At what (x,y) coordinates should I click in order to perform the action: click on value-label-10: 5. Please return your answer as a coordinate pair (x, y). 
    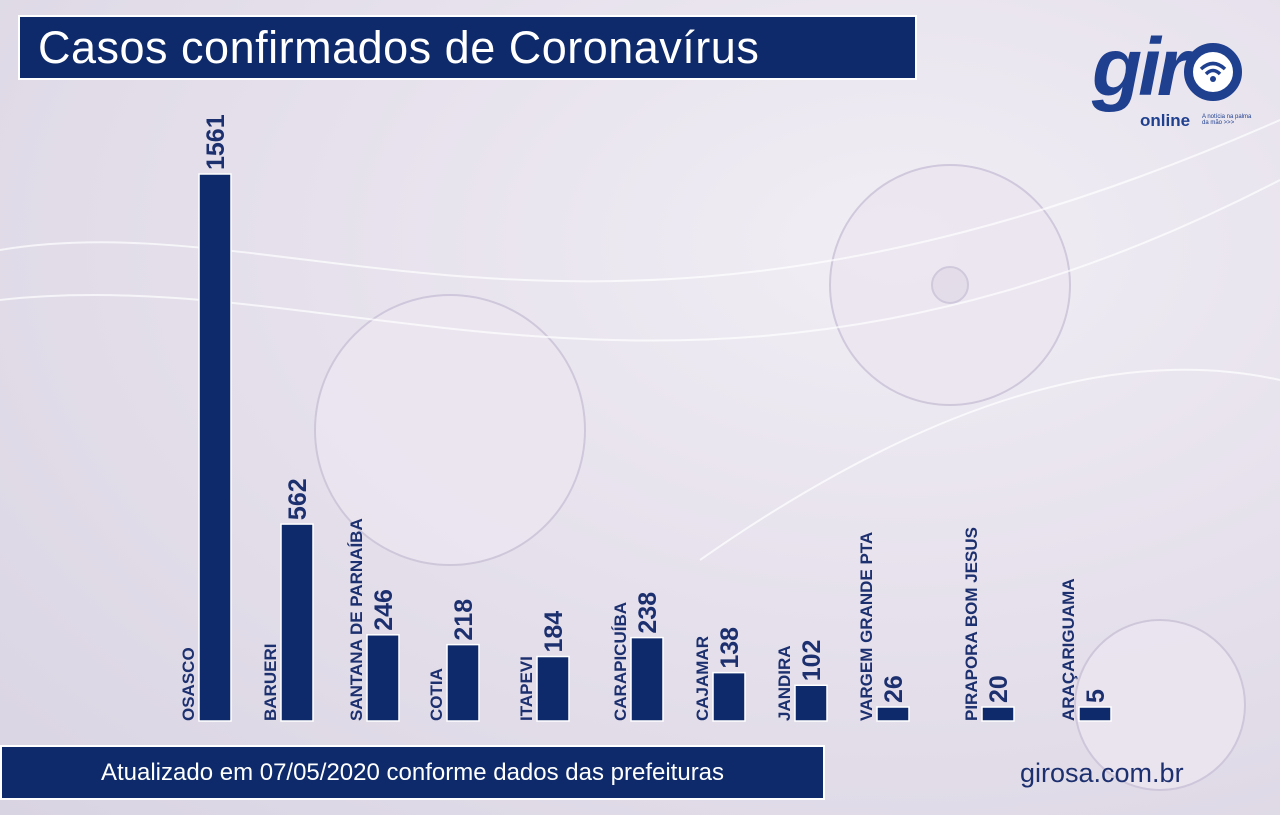
    Looking at the image, I should click on (1096, 696).